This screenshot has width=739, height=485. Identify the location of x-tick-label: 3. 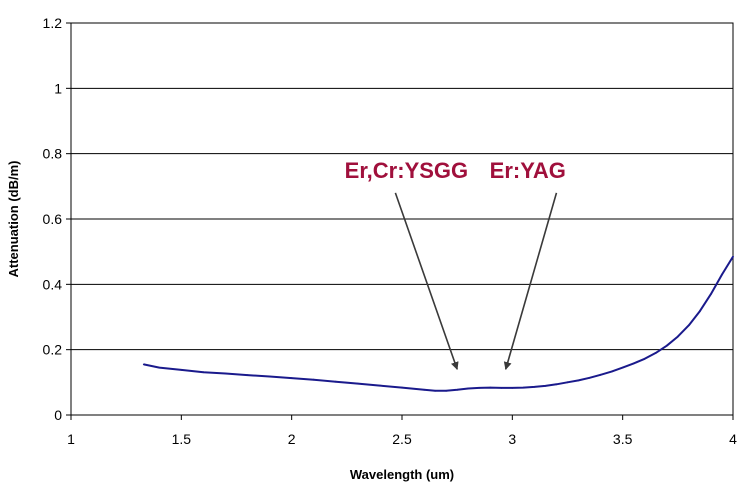
(512, 439).